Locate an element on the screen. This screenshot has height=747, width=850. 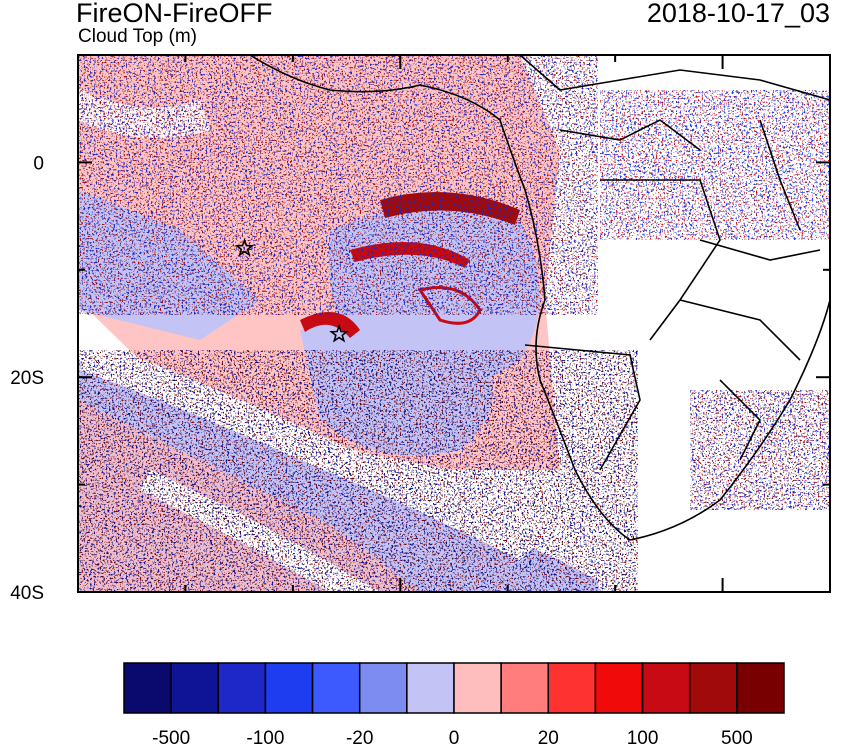
colorbar-label: 500 is located at coordinates (737, 737).